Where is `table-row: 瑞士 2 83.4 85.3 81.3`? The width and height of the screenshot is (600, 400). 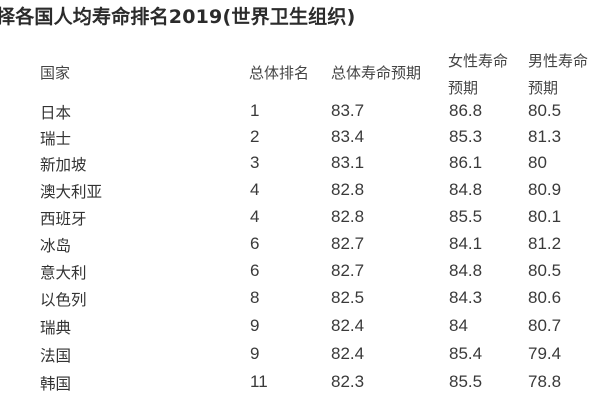
table-row: 瑞士 2 83.4 85.3 81.3 is located at coordinates (300, 140).